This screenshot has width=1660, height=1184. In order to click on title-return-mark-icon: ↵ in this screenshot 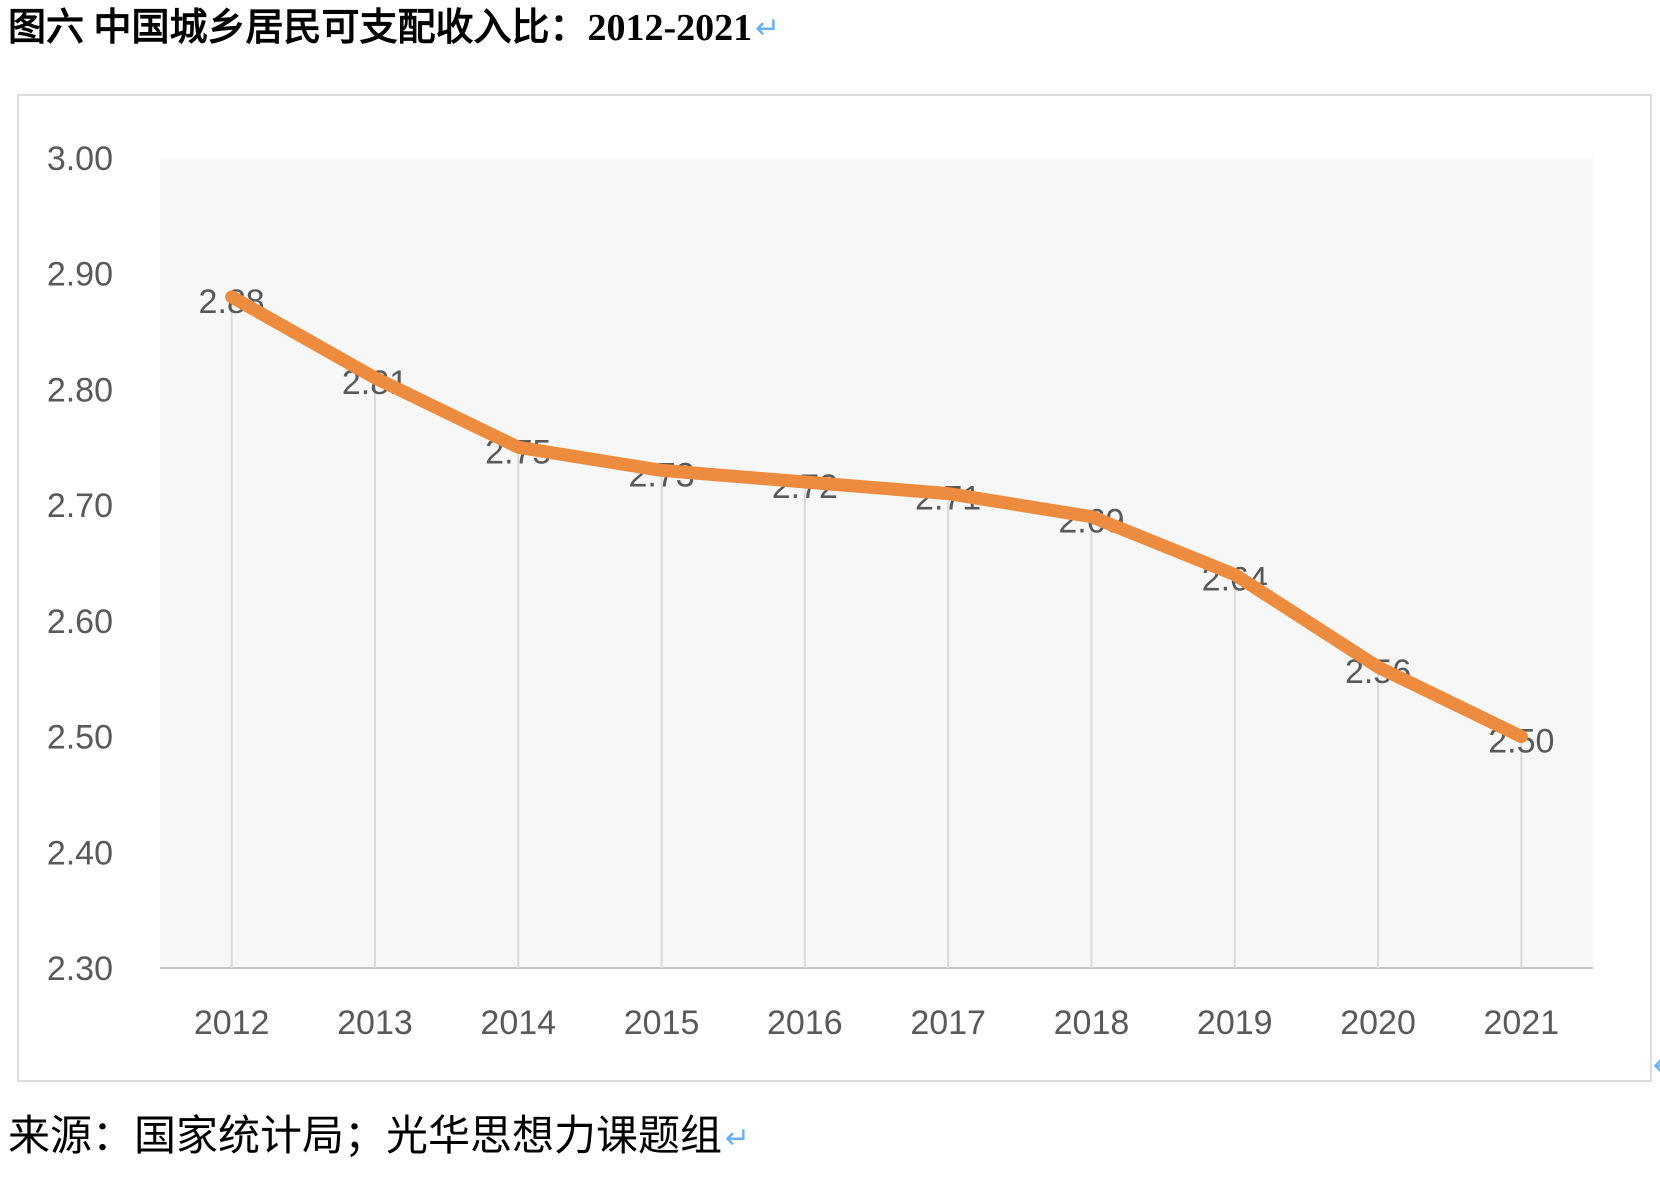, I will do `click(768, 28)`.